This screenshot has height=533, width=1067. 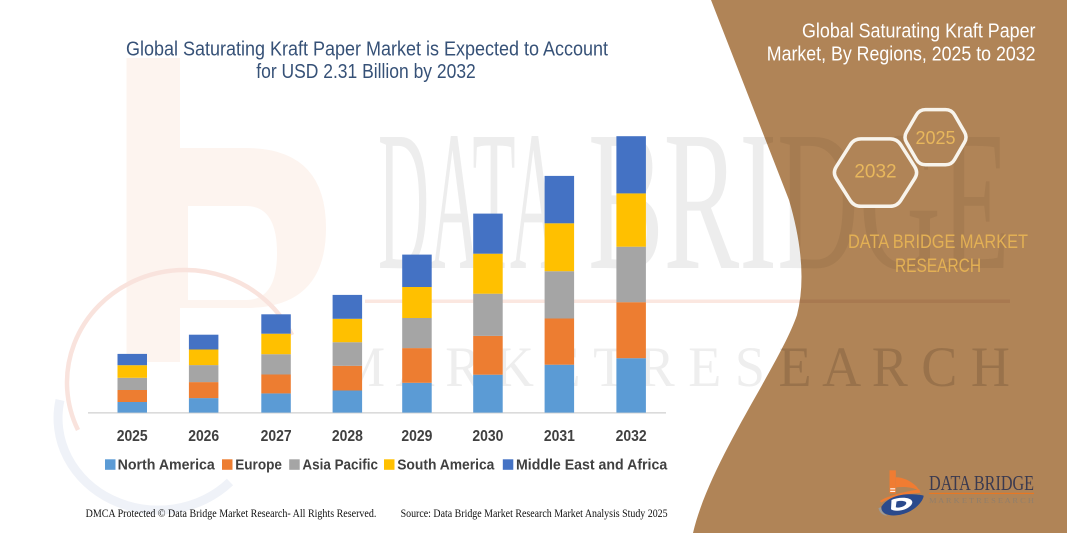 What do you see at coordinates (347, 436) in the screenshot?
I see `svg-text: 2028` at bounding box center [347, 436].